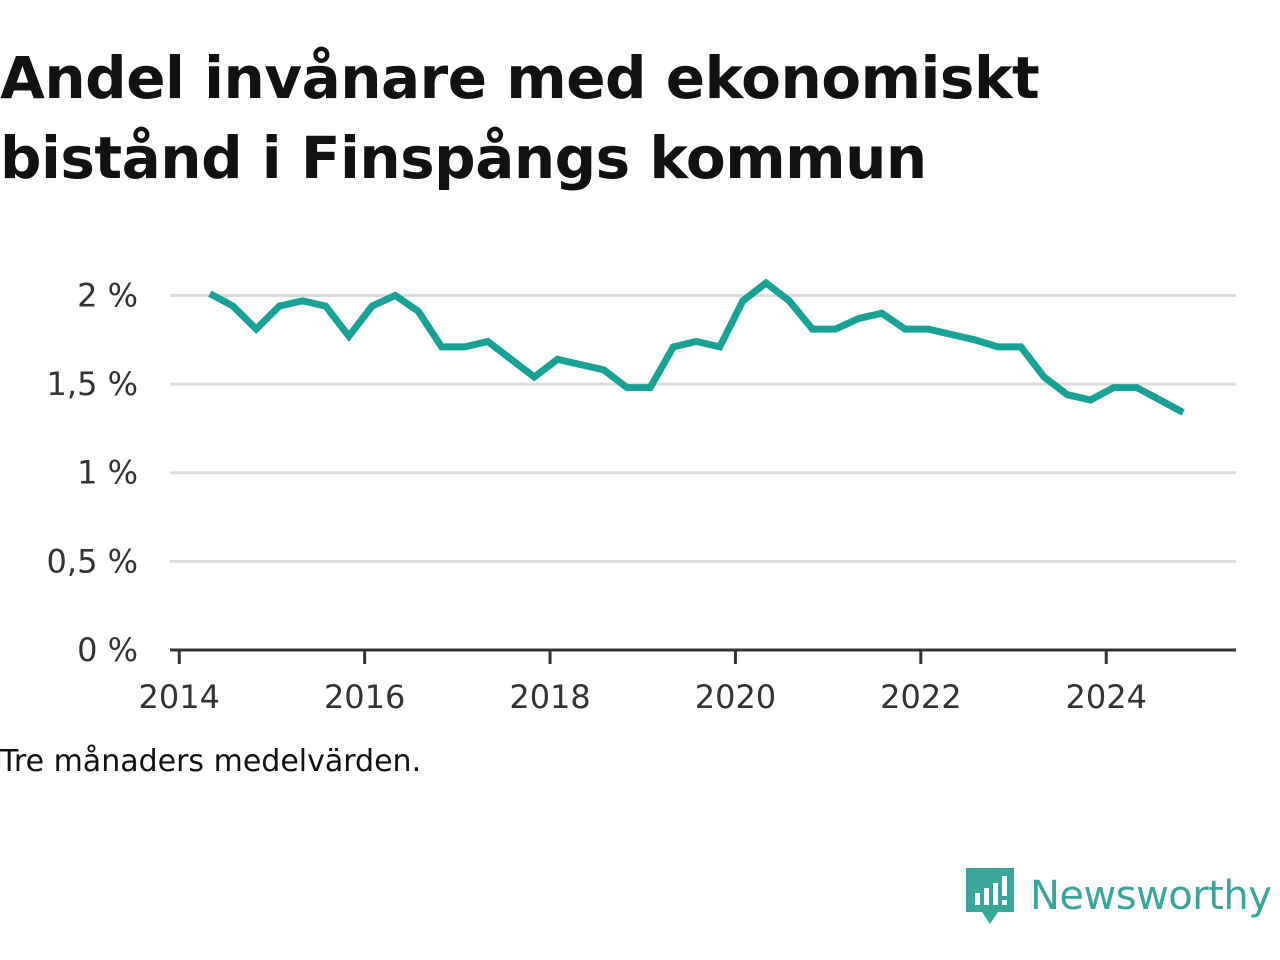 The image size is (1280, 960). What do you see at coordinates (107, 473) in the screenshot?
I see `y-tick-label: 1 %` at bounding box center [107, 473].